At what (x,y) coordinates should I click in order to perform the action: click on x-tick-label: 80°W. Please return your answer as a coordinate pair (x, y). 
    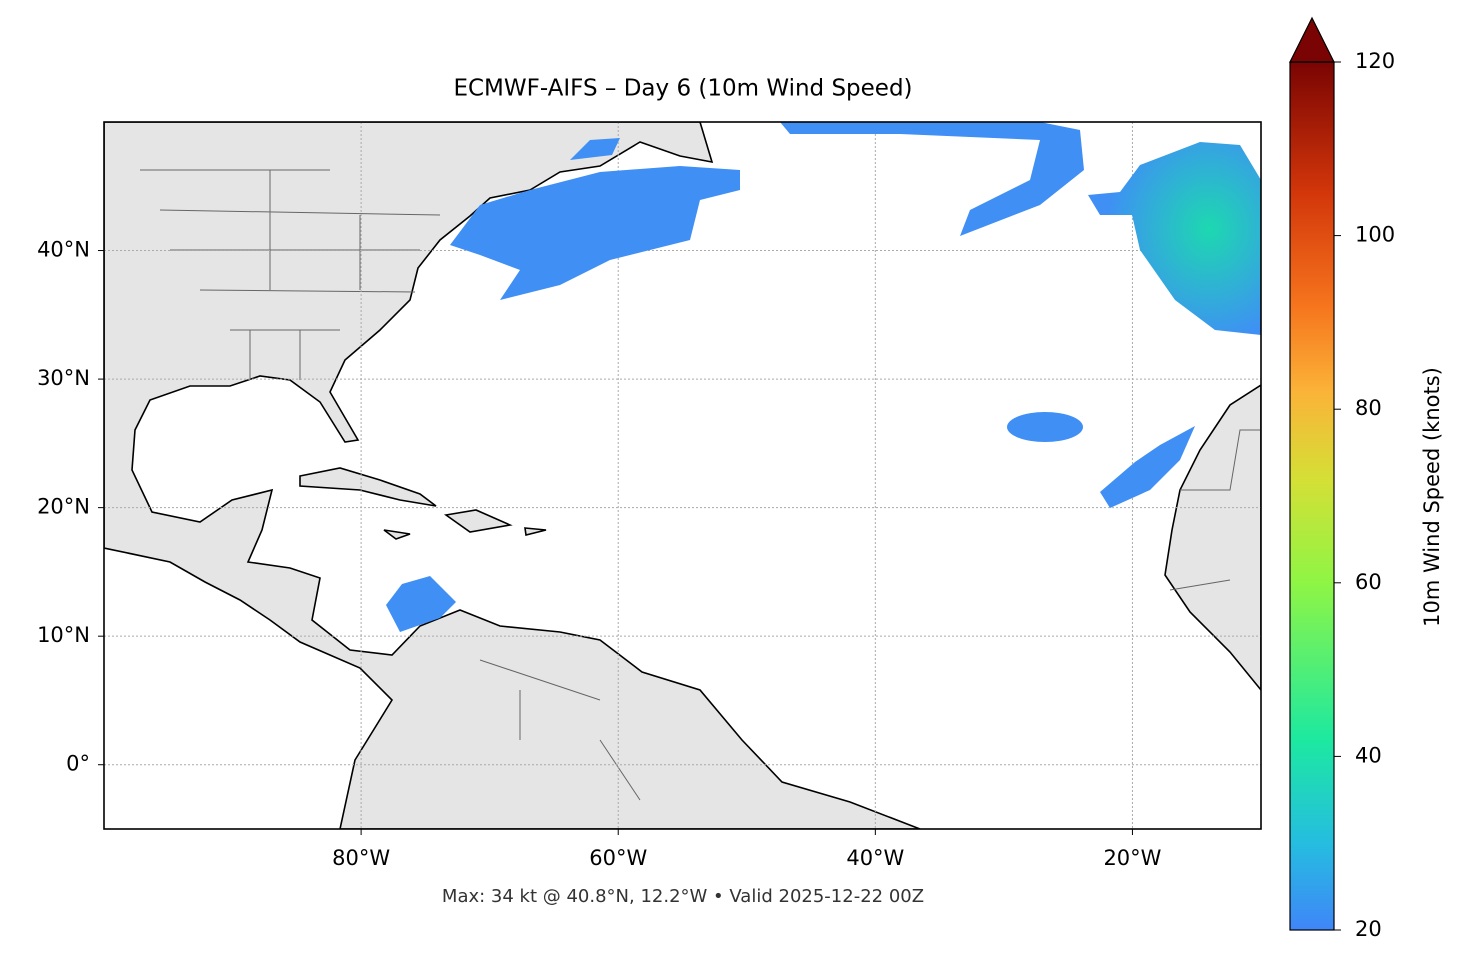
    Looking at the image, I should click on (361, 858).